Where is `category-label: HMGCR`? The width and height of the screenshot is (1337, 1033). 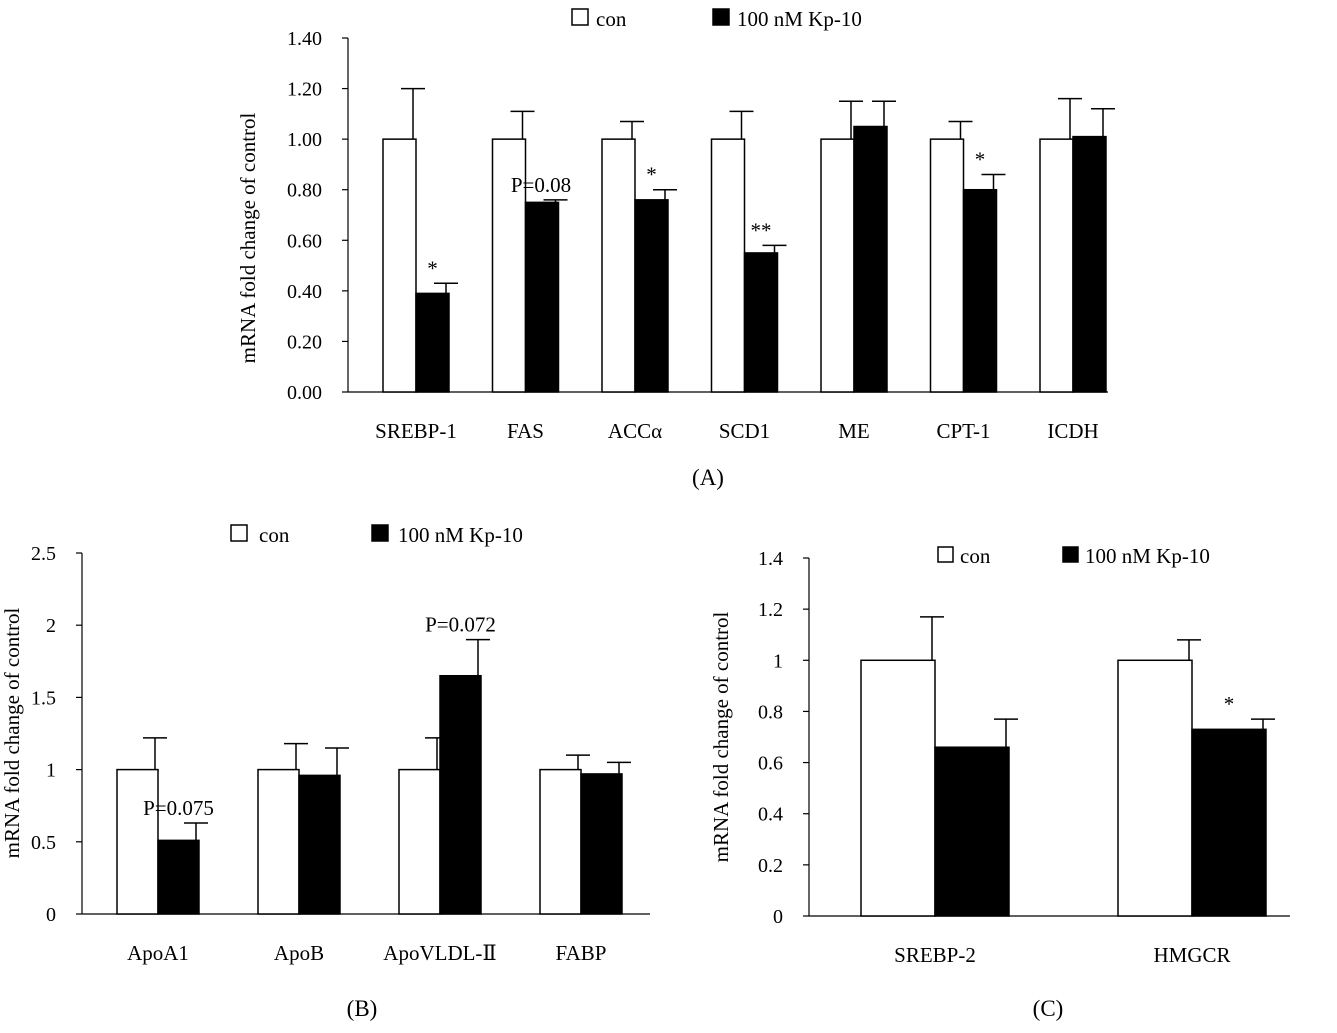
category-label: HMGCR is located at coordinates (1191, 955).